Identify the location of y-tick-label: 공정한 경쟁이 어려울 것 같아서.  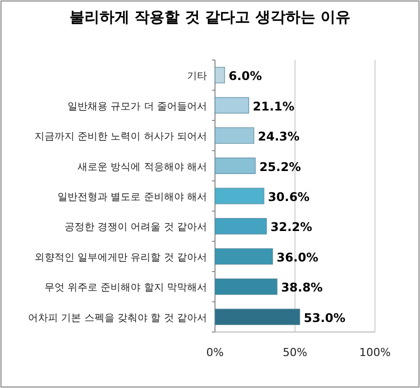
(135, 228).